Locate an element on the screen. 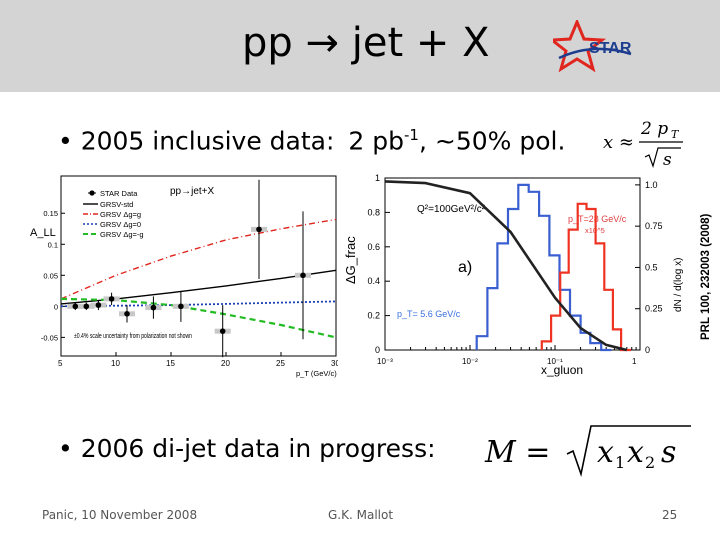 This screenshot has width=720, height=540. bullet1-pol: , ~50% pol. is located at coordinates (492, 141).